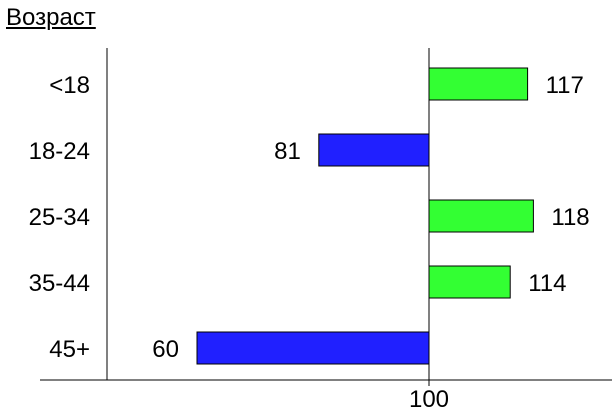  I want to click on data-label: 114, so click(547, 283).